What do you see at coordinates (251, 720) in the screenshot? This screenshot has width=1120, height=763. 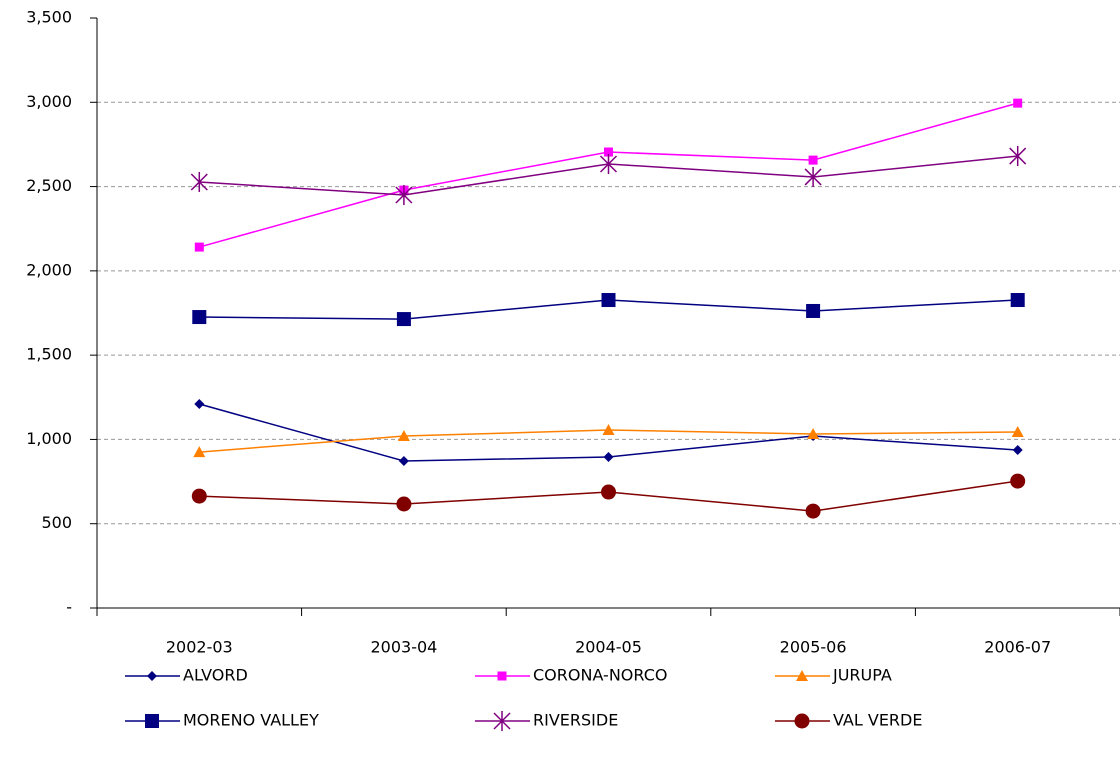 I see `legend-label: MORENO VALLEY` at bounding box center [251, 720].